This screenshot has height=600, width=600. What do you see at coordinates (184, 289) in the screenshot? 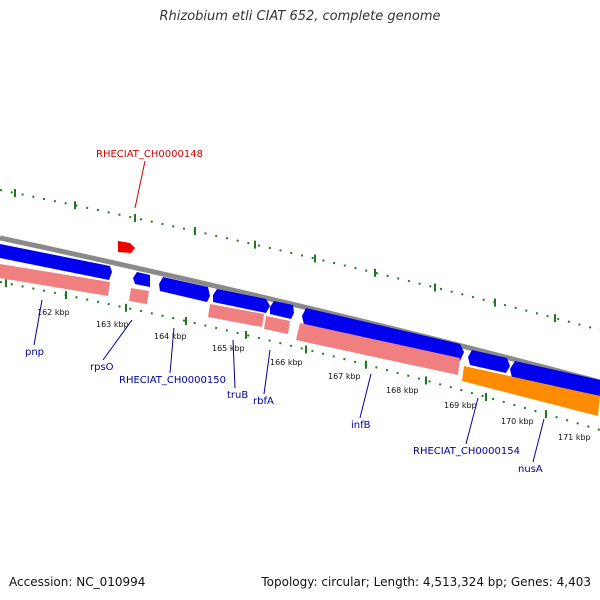
I see `gene-RHECIAT_CH0000150` at bounding box center [184, 289].